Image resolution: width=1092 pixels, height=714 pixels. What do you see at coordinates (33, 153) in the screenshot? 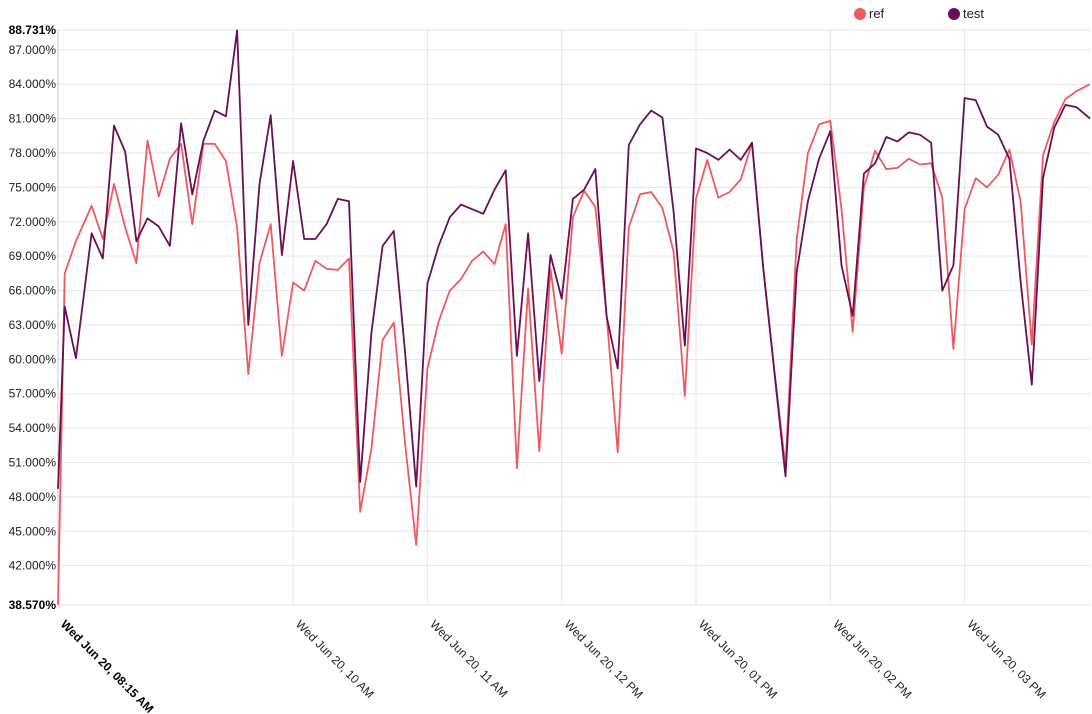
I see `y-tick-label: 78.000%` at bounding box center [33, 153].